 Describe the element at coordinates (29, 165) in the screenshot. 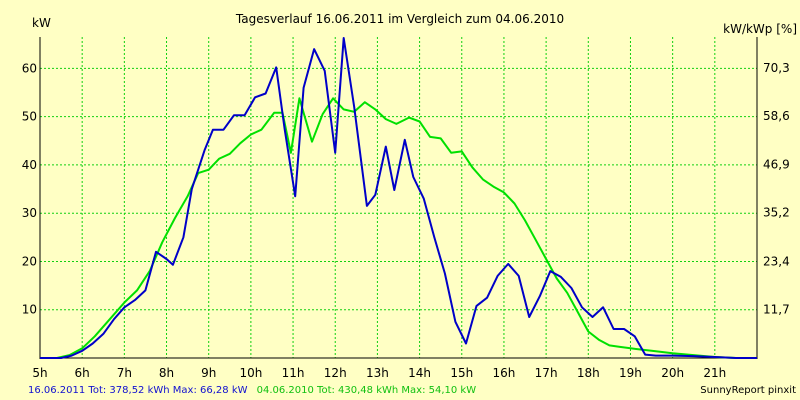

I see `y-tick-label-left: 40` at that location.